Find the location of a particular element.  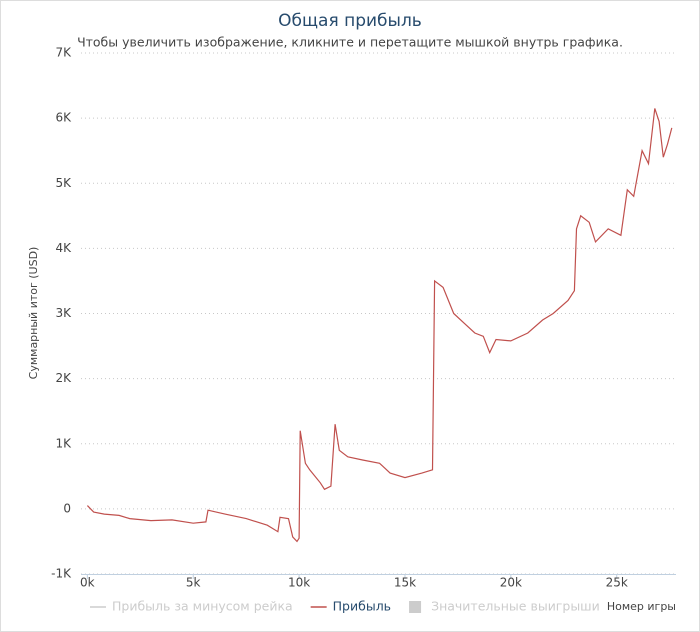

legend-item: Прибыль is located at coordinates (350, 606).